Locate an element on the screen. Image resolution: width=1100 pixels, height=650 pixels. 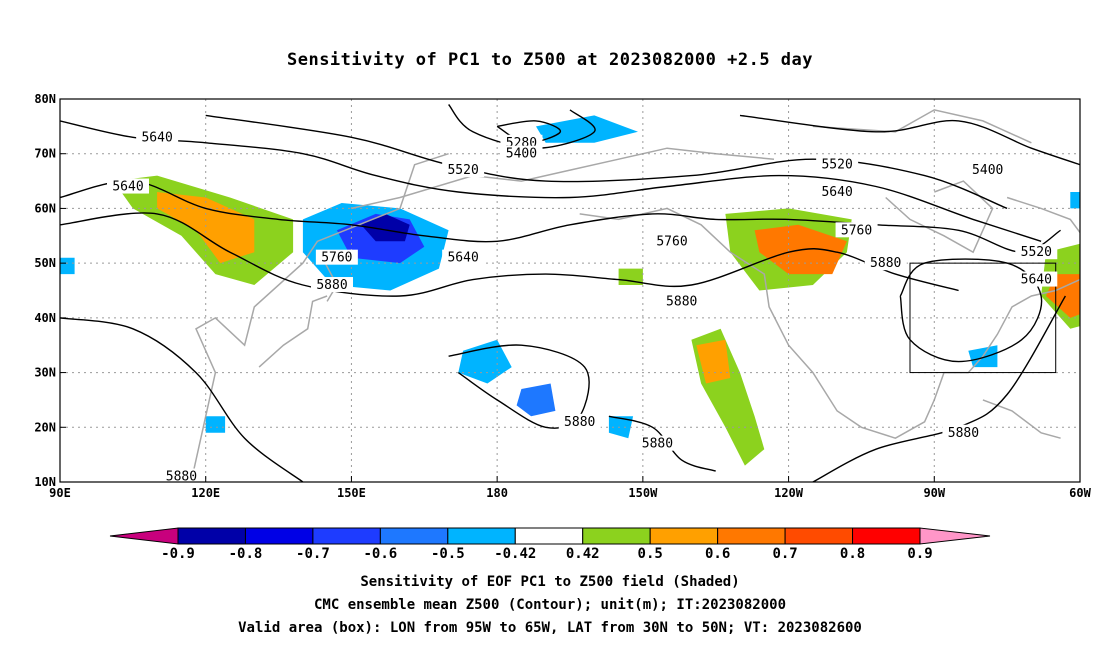
colorbar-label-5: -0.42 is located at coordinates (515, 553).